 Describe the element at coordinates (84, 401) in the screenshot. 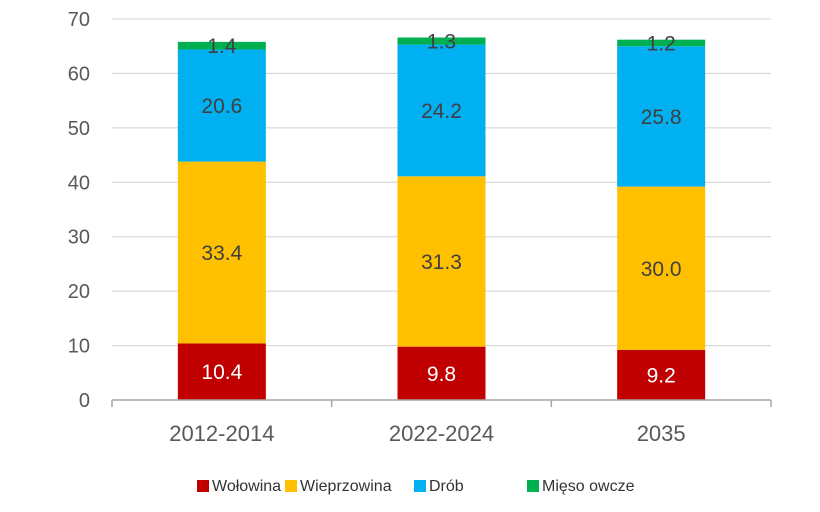

I see `y-tick-label: 0` at that location.